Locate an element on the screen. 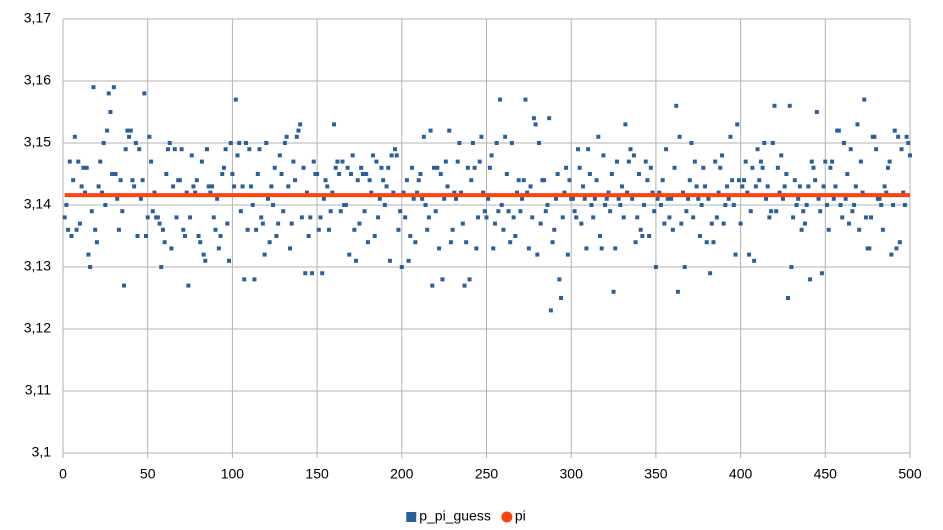  y-tick-label: 3,13 is located at coordinates (37, 266).